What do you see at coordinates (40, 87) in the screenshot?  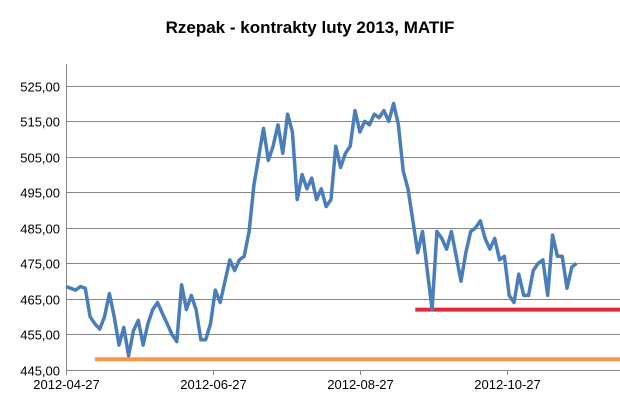 I see `y-tick-label: 525,00` at bounding box center [40, 87].